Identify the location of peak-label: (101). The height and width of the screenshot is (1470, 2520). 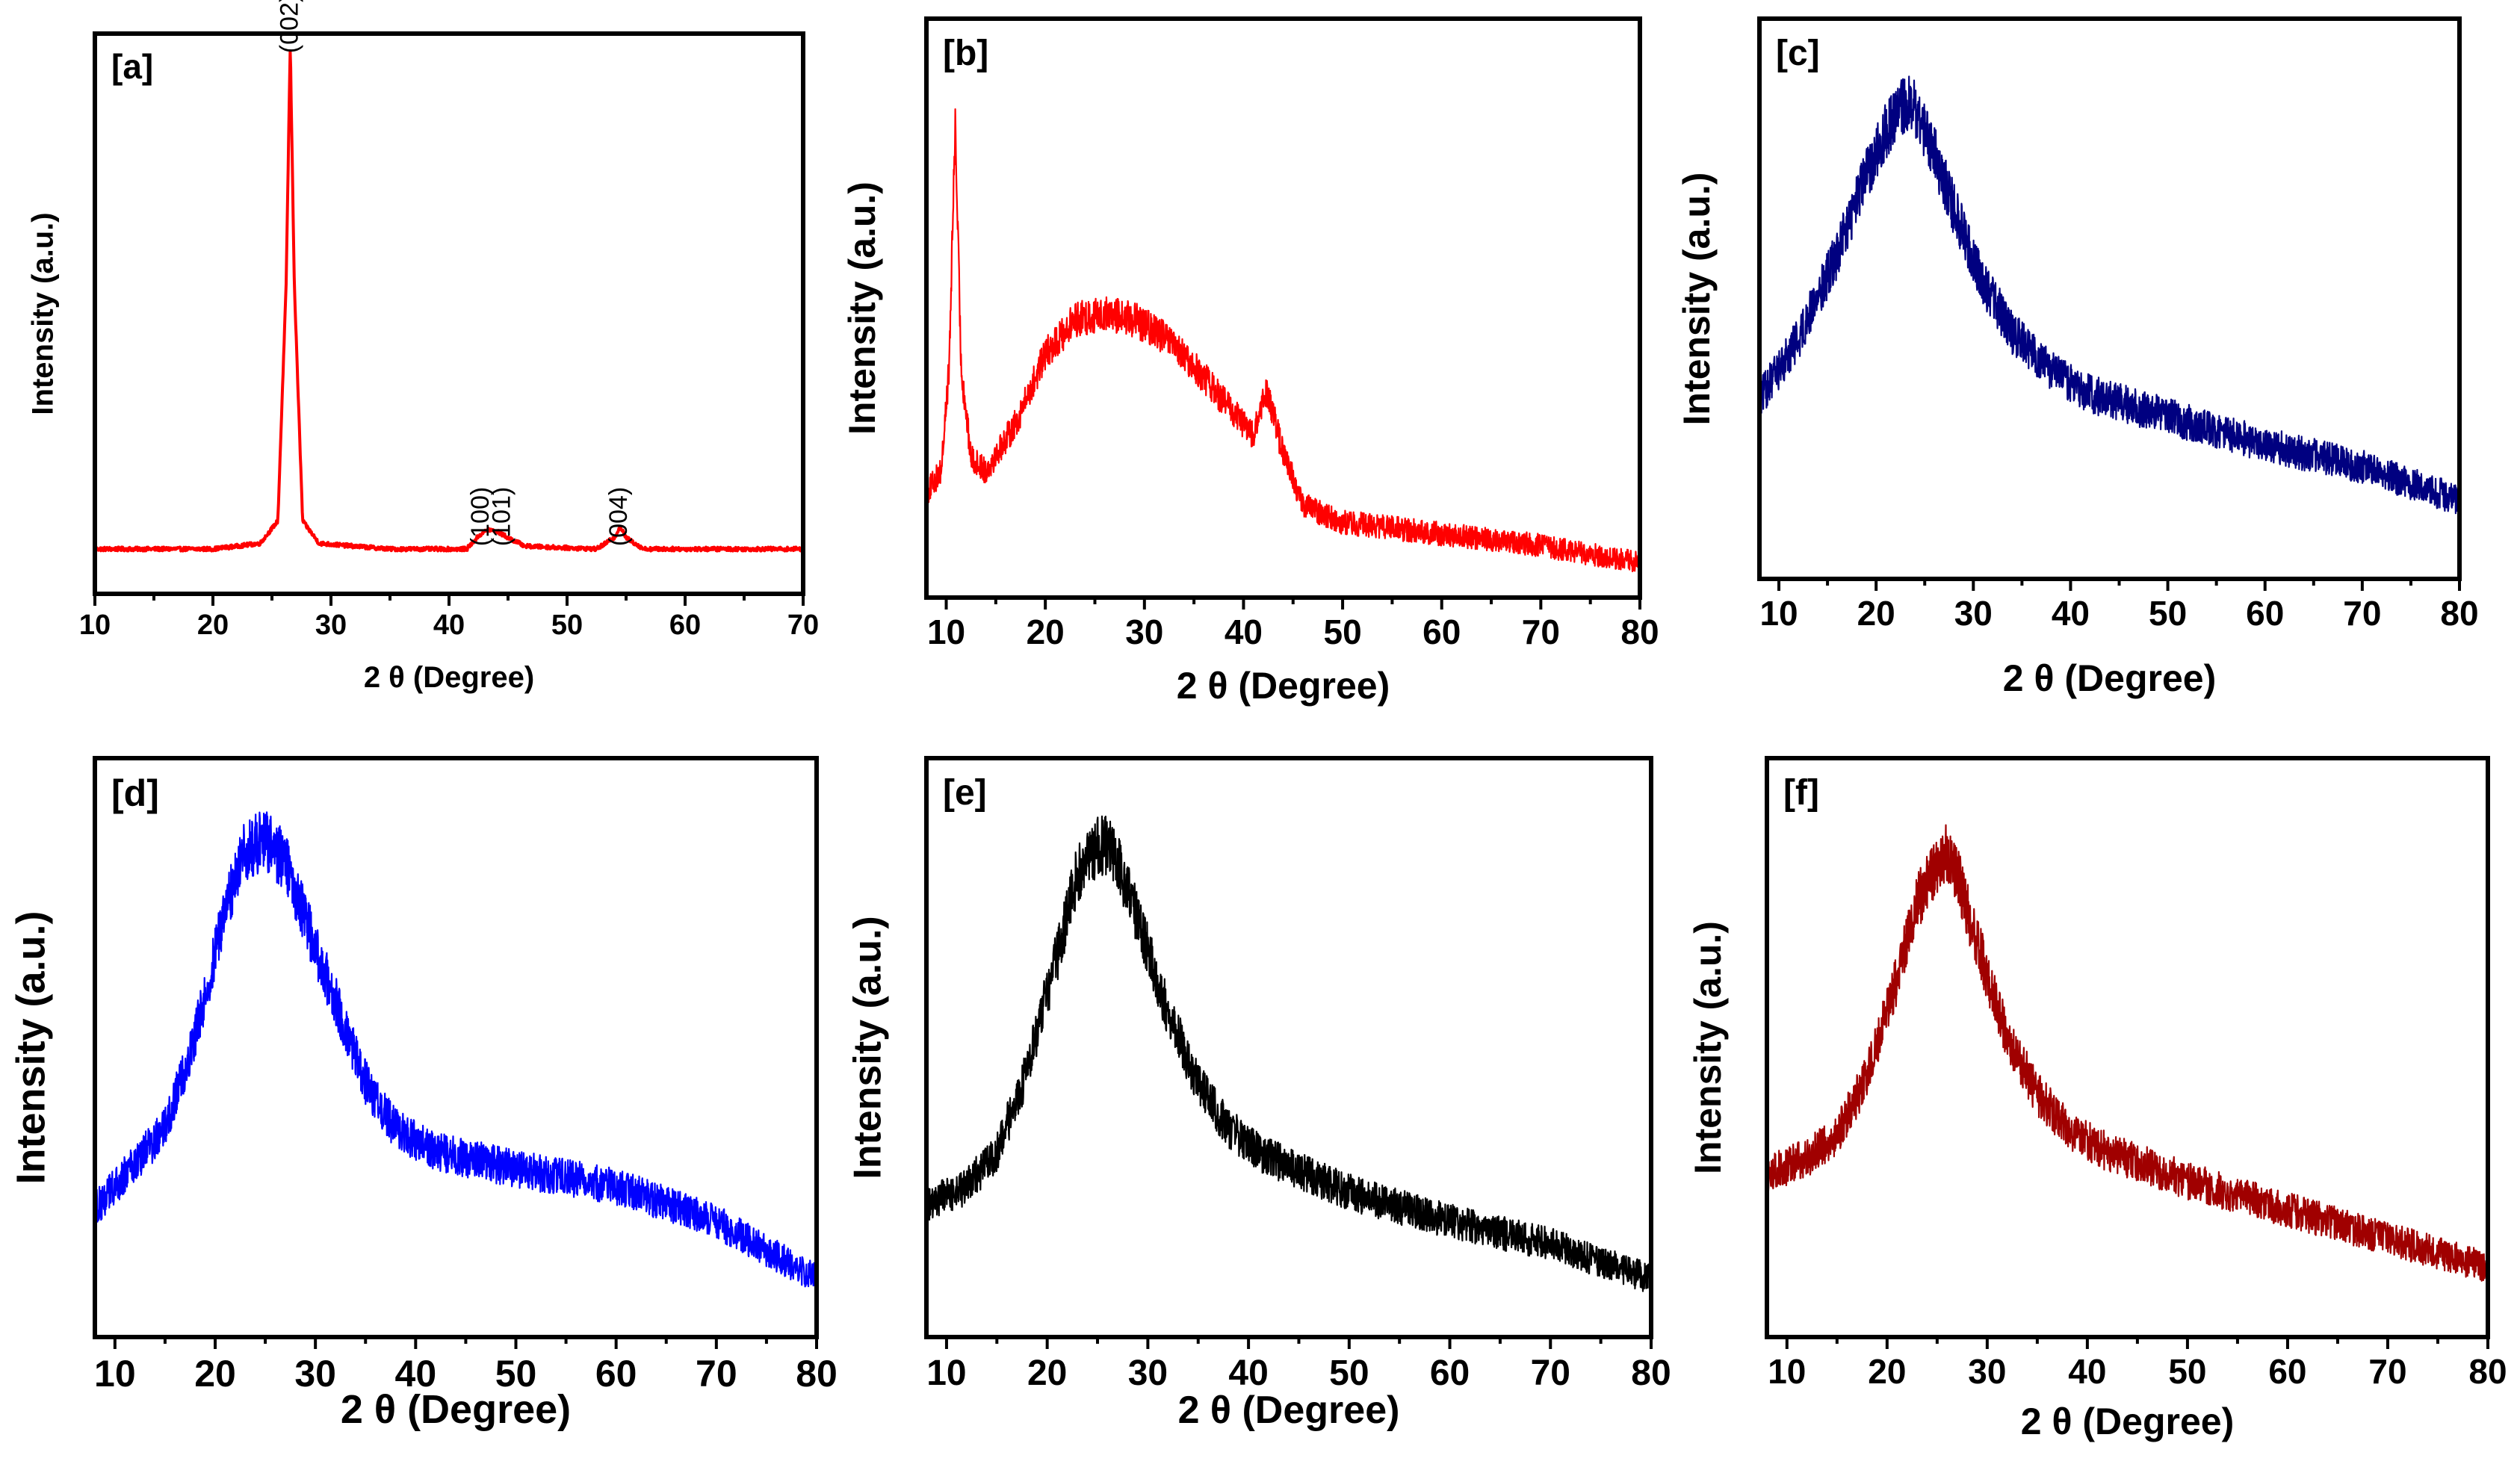
(502, 516).